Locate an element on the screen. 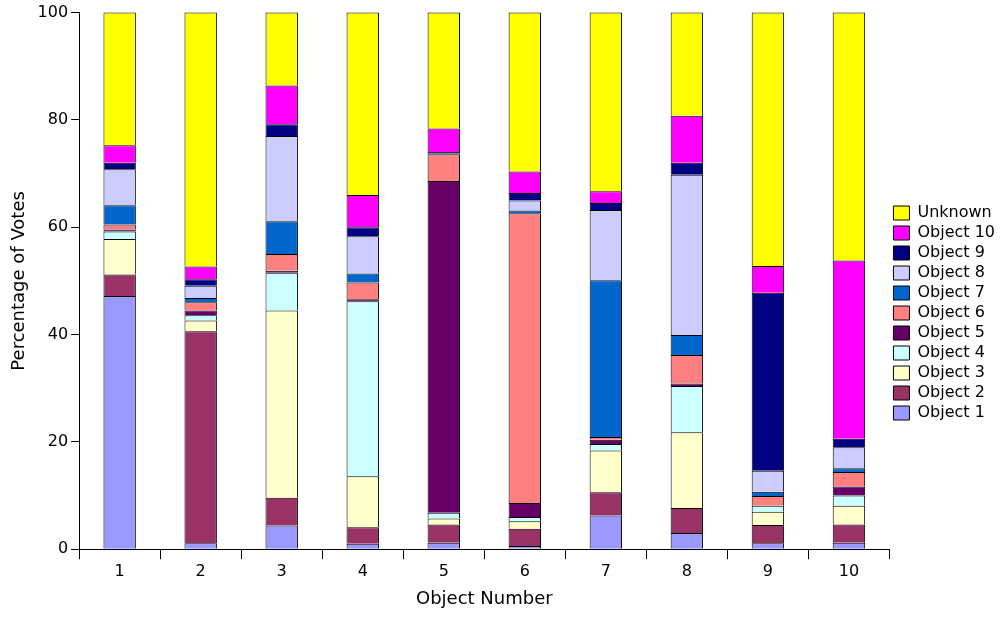 The image size is (1005, 618). legend-label: Object 4 is located at coordinates (951, 352).